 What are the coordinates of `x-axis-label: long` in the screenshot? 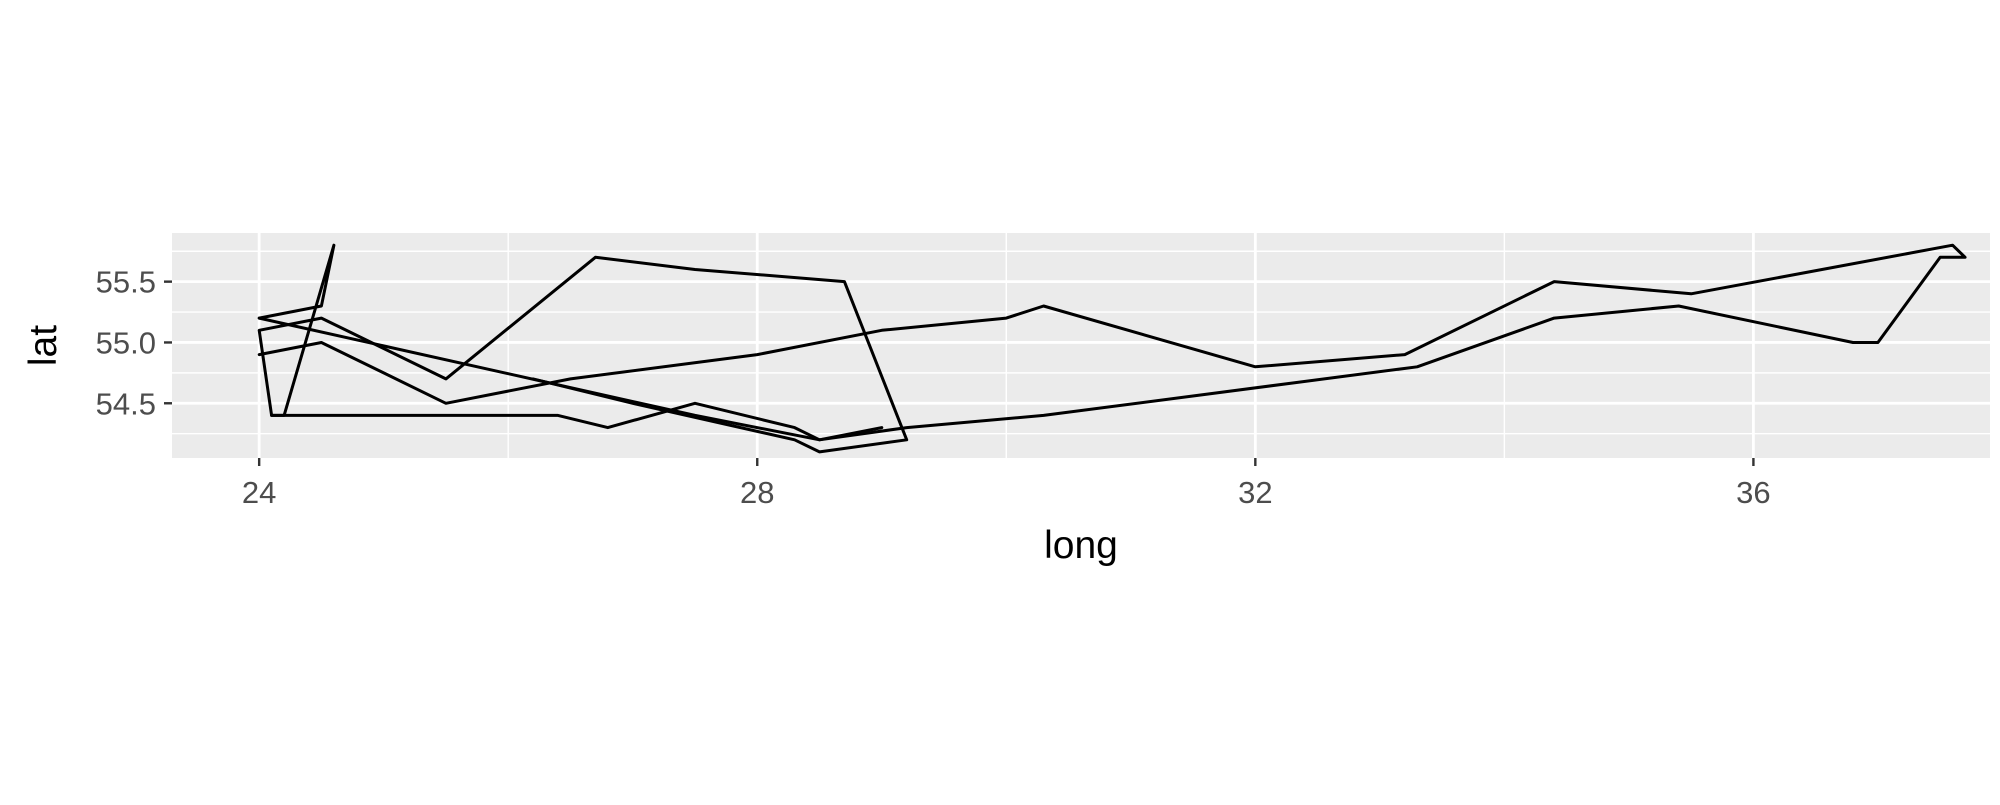 It's located at (1081, 545).